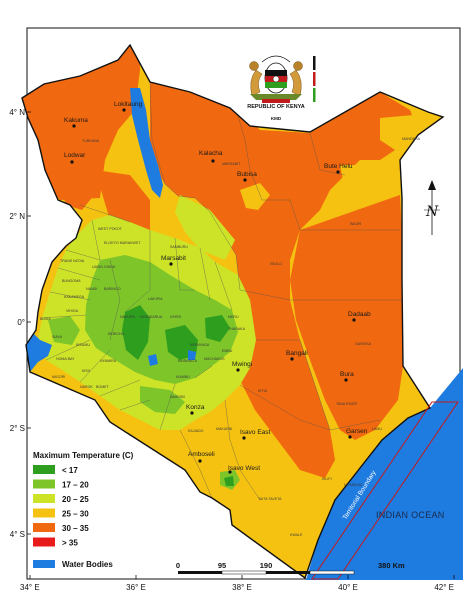  Describe the element at coordinates (327, 479) in the screenshot. I see `county-label: KILIFI` at that location.